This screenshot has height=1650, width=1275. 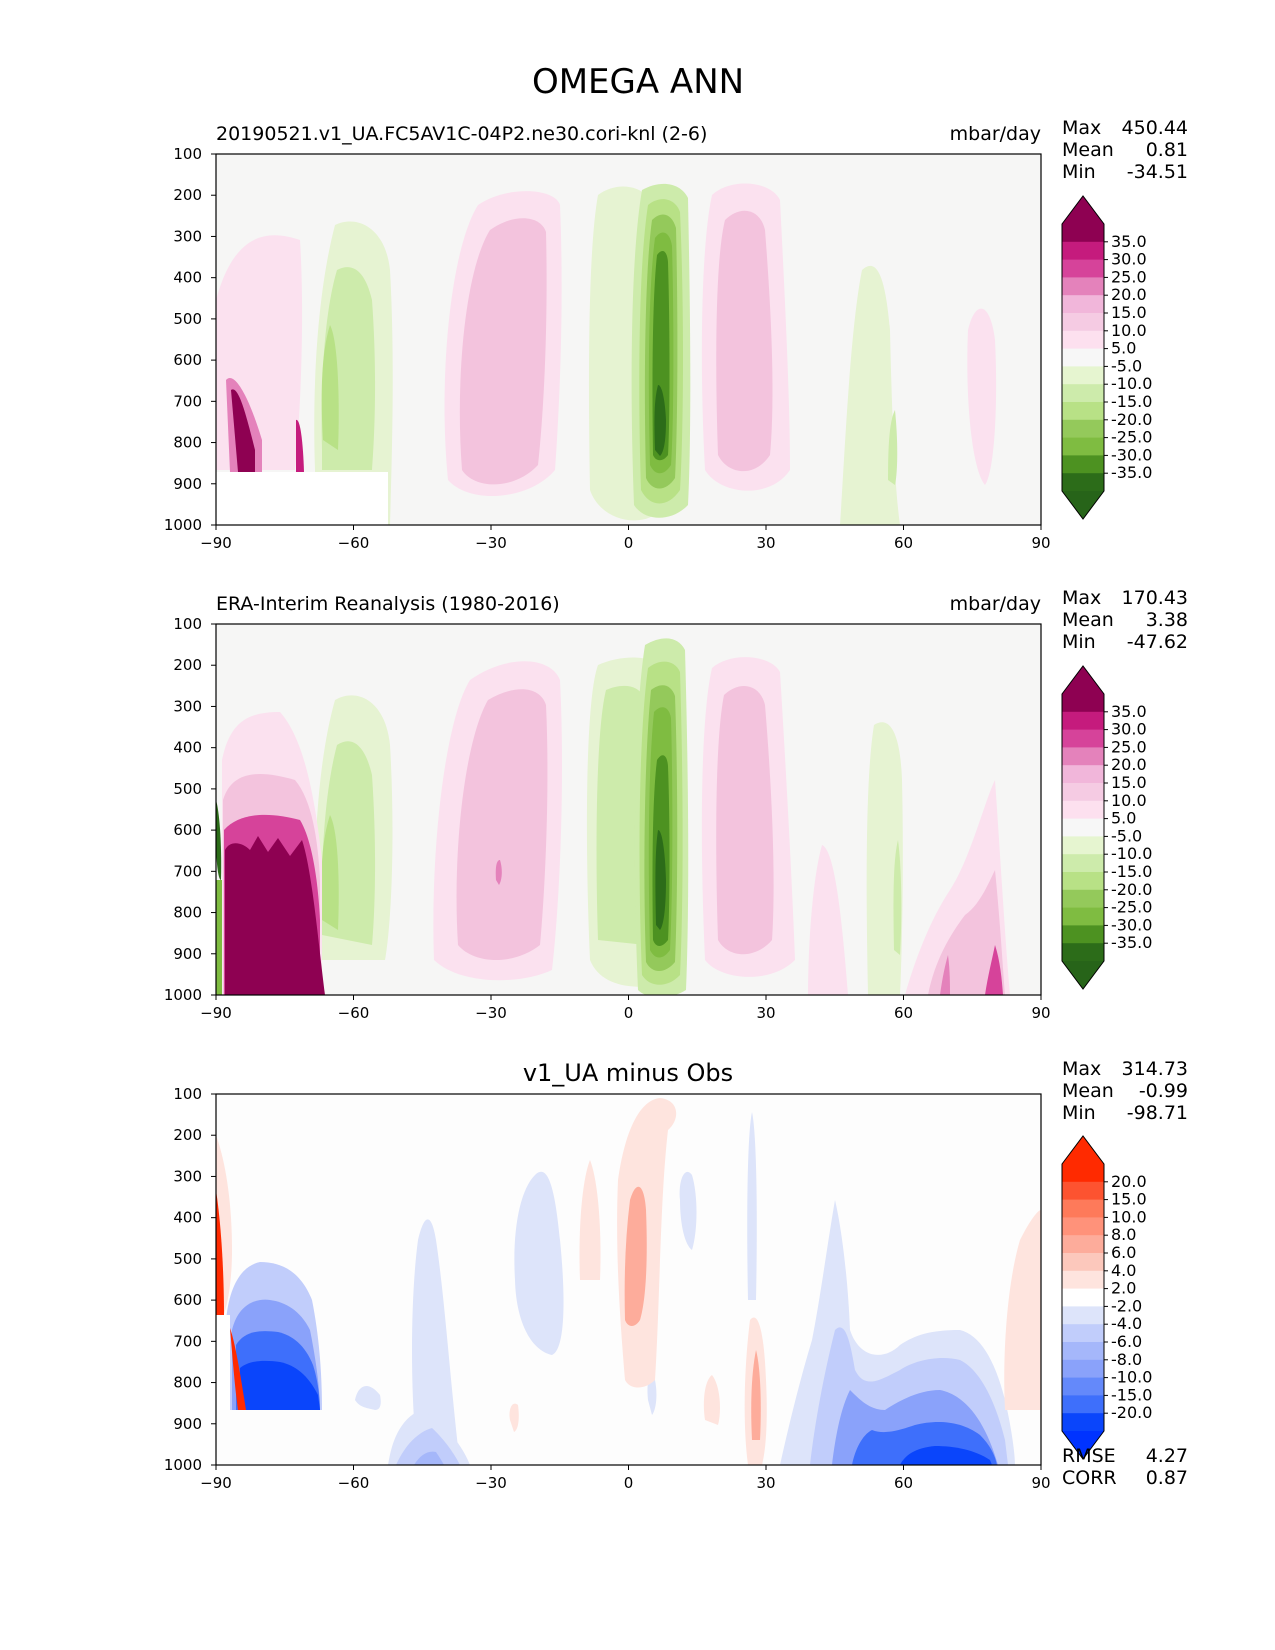 I want to click on colorbar-label: 2.0, so click(x=1123, y=1288).